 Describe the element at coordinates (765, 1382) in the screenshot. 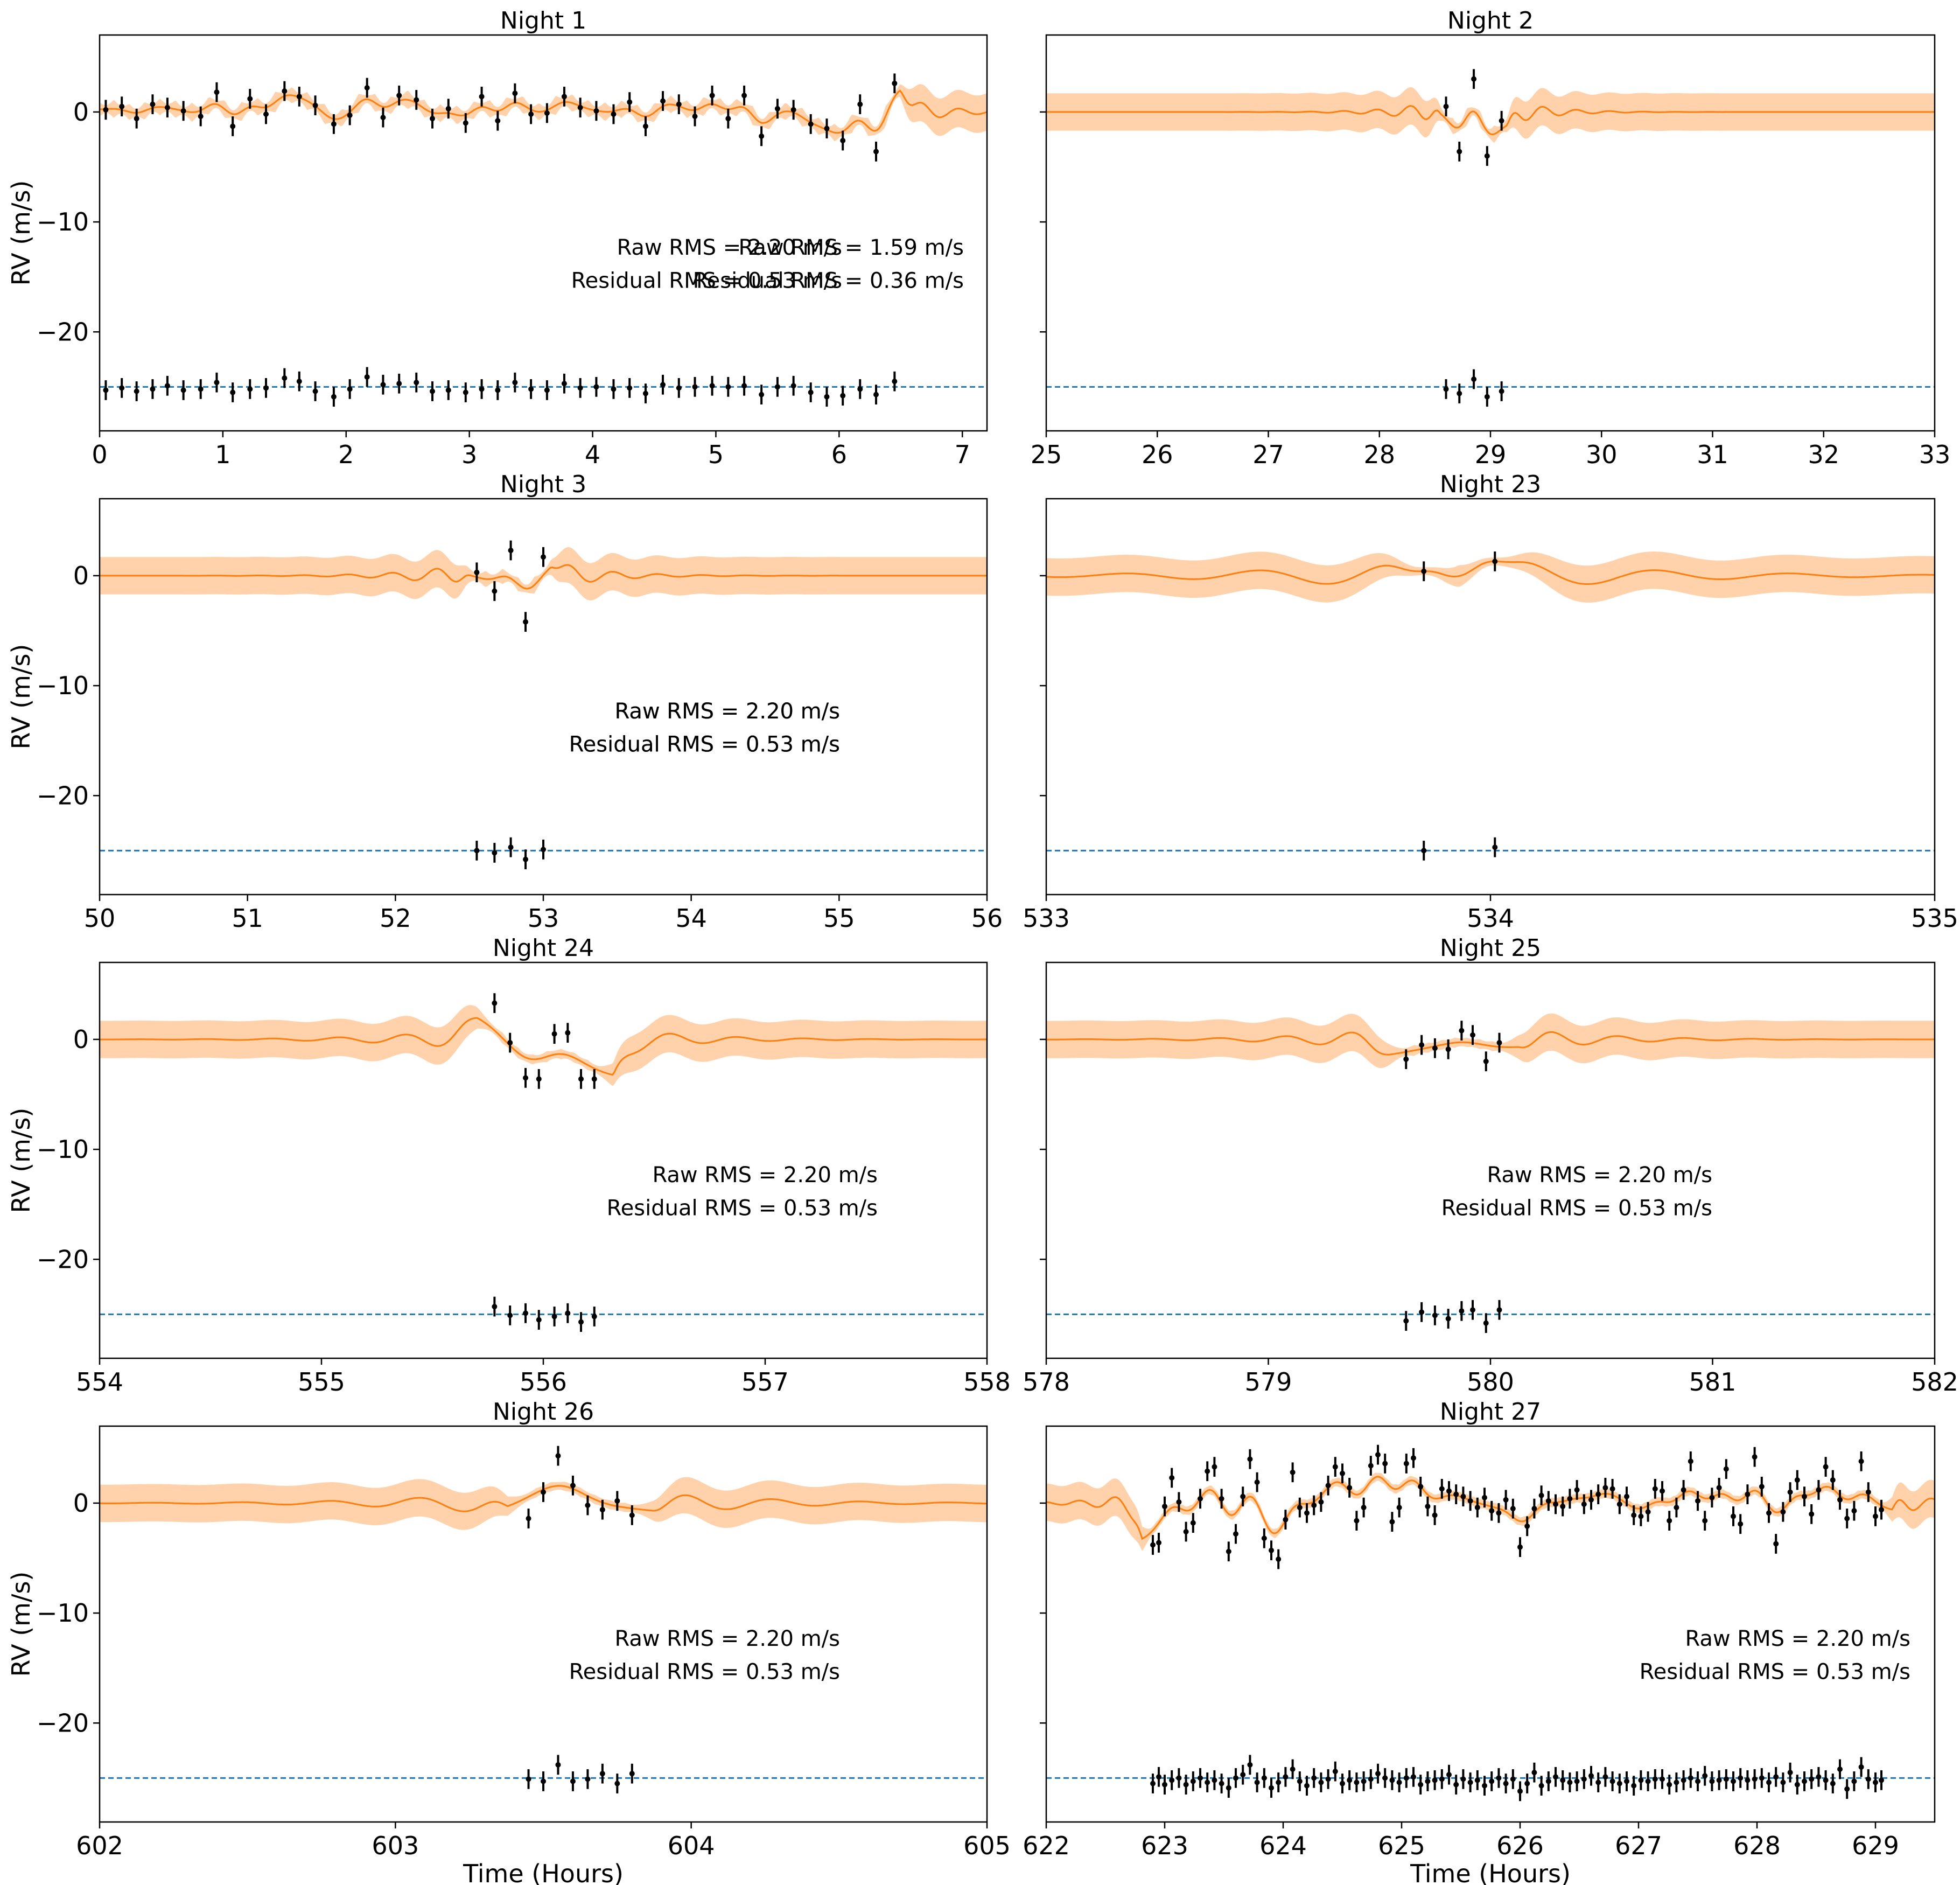

I see `x-tick-label: 557` at that location.